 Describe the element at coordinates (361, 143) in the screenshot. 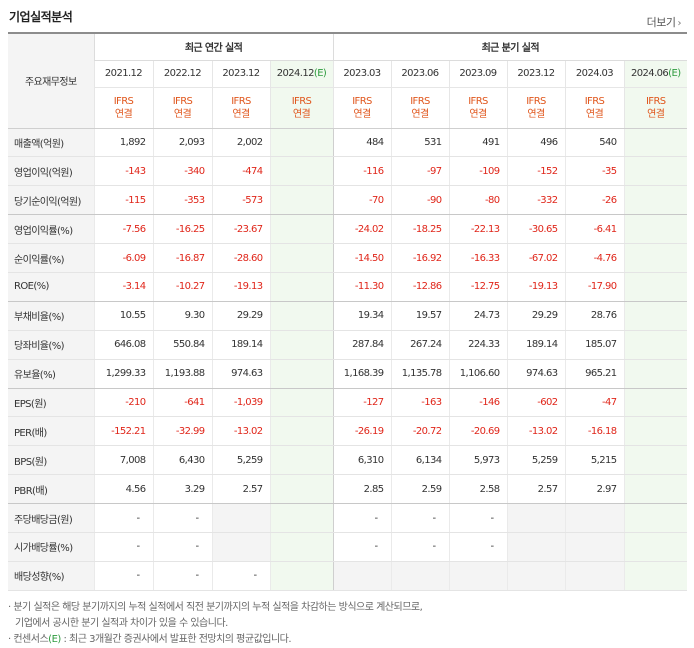

I see `table-cell: 484` at that location.